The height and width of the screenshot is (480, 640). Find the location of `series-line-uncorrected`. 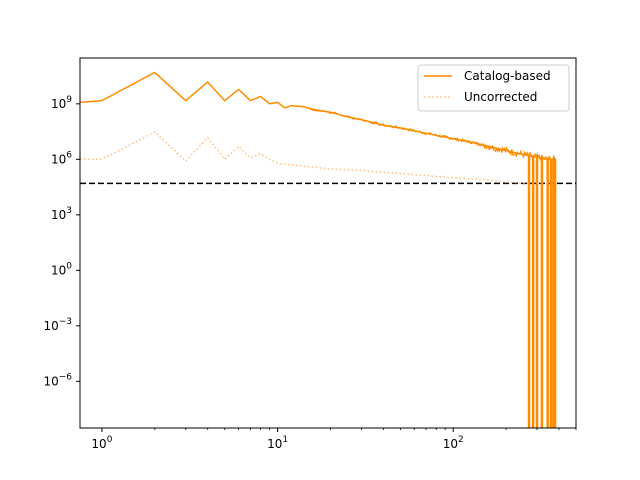

series-line-uncorrected is located at coordinates (305, 158).